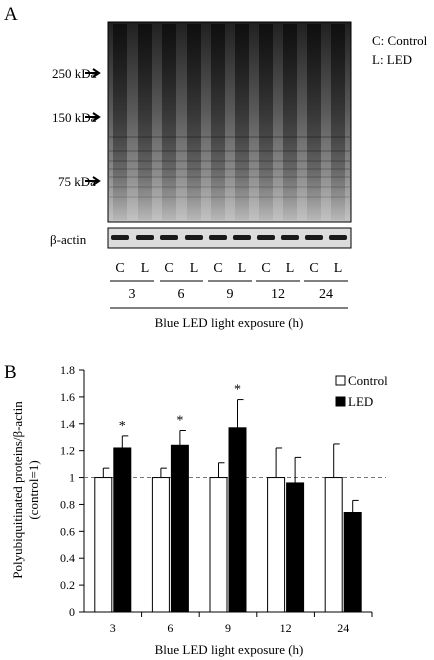  What do you see at coordinates (229, 649) in the screenshot?
I see `x-axis-label: Blue LED light exposure (h)` at bounding box center [229, 649].